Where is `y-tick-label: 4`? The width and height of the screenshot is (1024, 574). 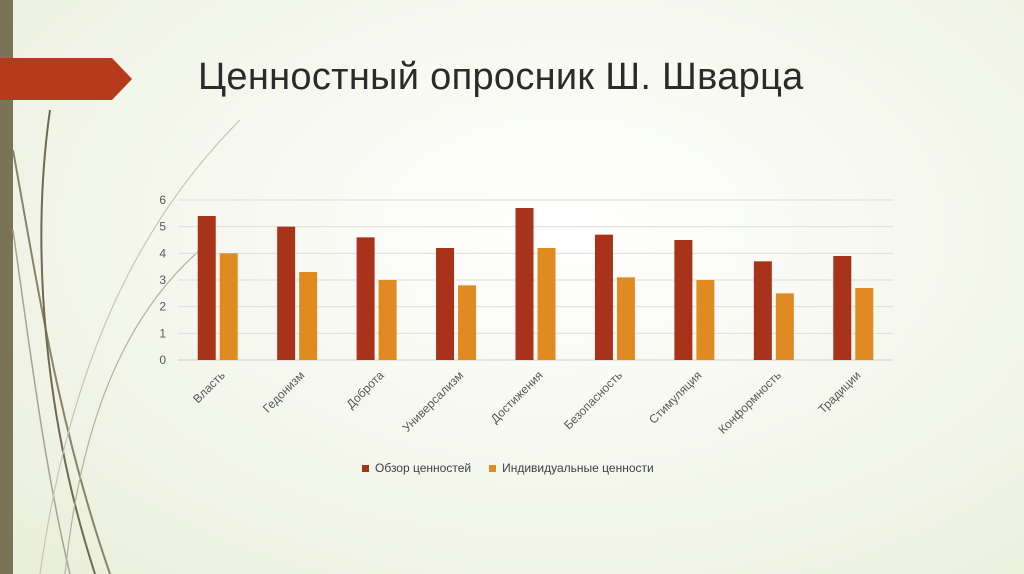
y-tick-label: 4 is located at coordinates (162, 253).